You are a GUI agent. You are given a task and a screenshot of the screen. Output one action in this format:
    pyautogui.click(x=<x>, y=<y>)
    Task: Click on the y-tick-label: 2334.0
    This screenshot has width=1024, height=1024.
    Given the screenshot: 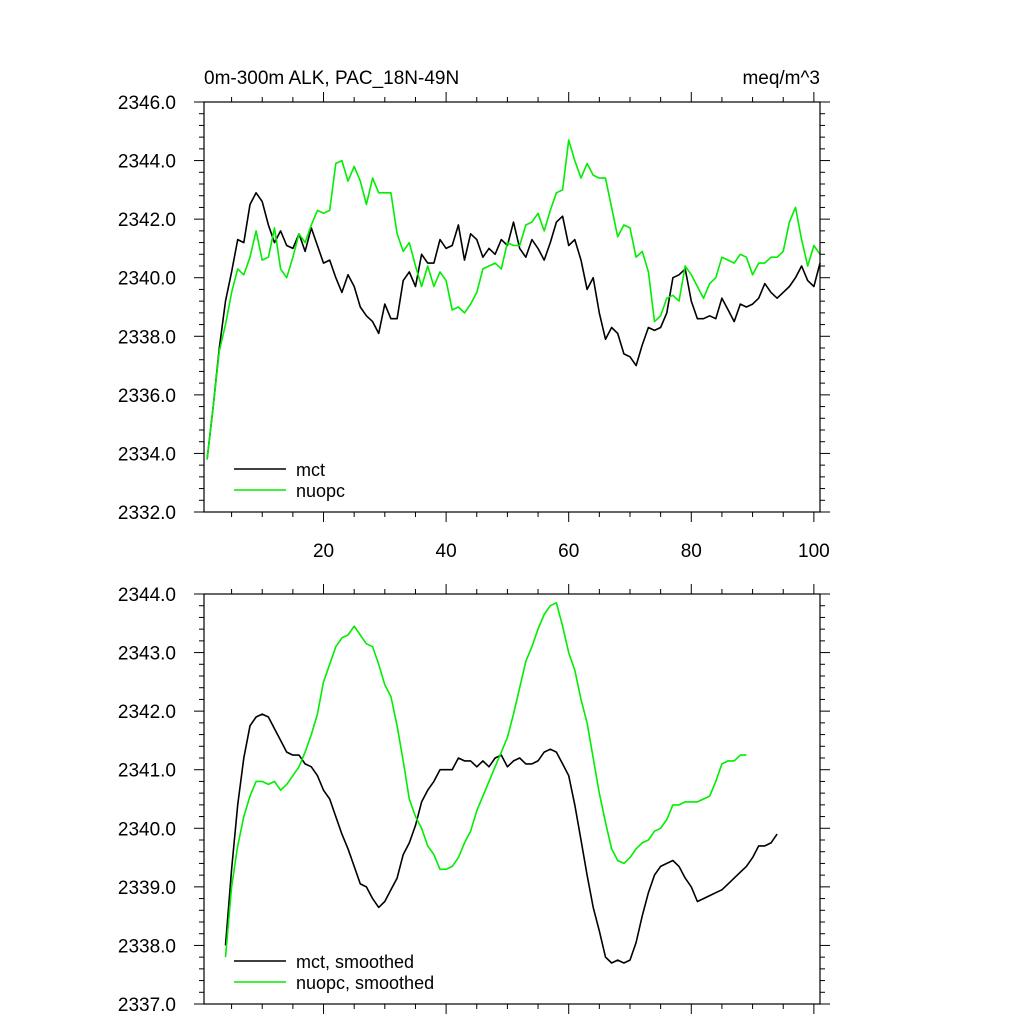 What is the action you would take?
    pyautogui.click(x=147, y=454)
    